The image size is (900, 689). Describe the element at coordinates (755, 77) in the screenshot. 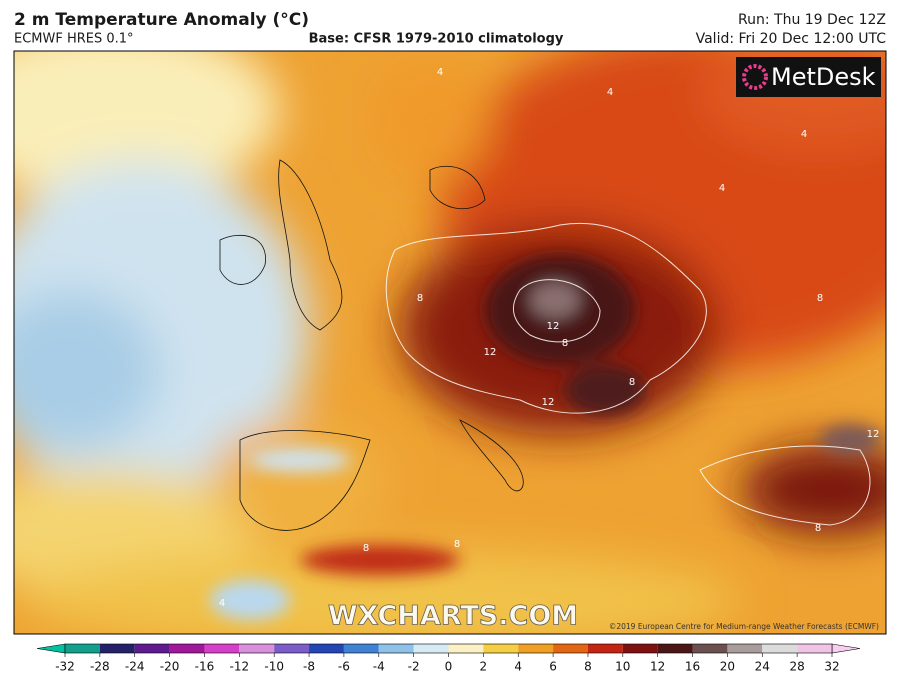

I see `logo-icon` at that location.